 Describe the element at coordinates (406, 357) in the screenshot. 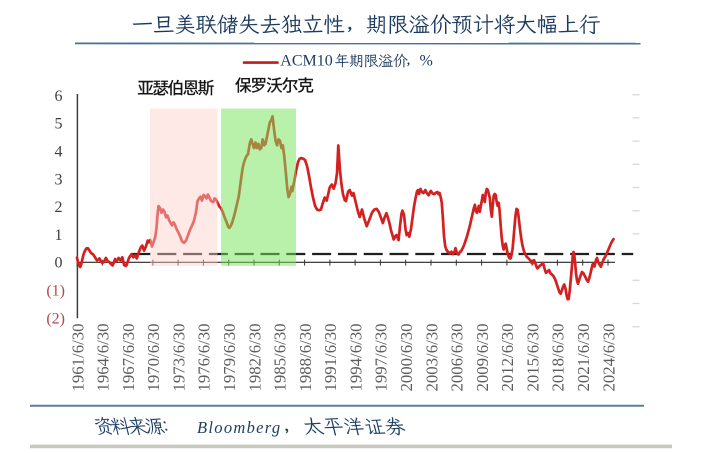

I see `svg-text: 2000/6/30` at that location.